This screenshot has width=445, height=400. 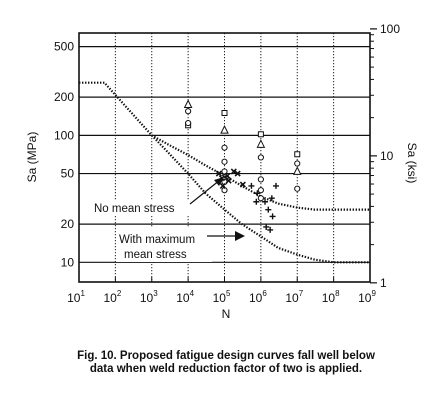 What do you see at coordinates (64, 97) in the screenshot?
I see `y-tick-label: 200` at bounding box center [64, 97].